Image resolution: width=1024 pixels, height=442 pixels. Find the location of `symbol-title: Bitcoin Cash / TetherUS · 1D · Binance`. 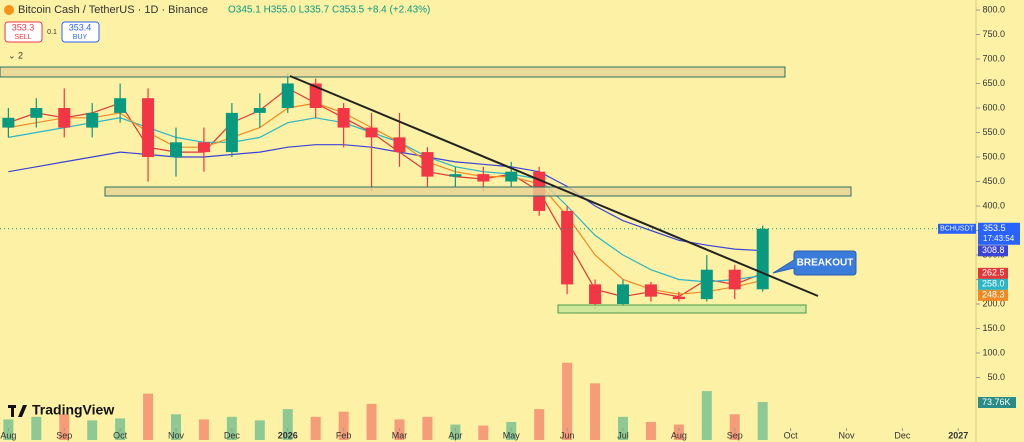

symbol-title: Bitcoin Cash / TetherUS · 1D · Binance is located at coordinates (113, 10).